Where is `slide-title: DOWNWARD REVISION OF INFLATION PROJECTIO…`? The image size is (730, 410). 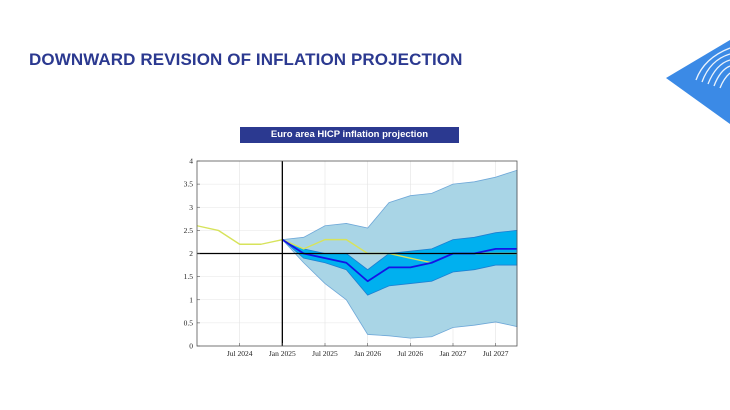
slide-title: DOWNWARD REVISION OF INFLATION PROJECTIO… is located at coordinates (246, 59).